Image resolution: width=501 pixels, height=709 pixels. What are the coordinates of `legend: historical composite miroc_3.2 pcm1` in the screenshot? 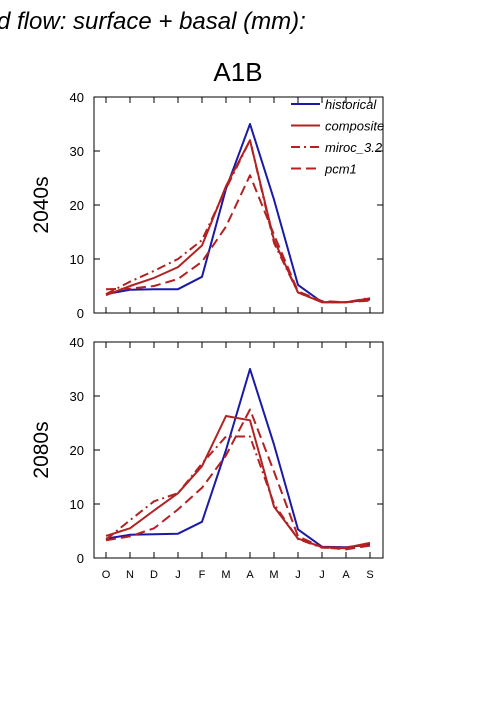 It's located at (337, 137).